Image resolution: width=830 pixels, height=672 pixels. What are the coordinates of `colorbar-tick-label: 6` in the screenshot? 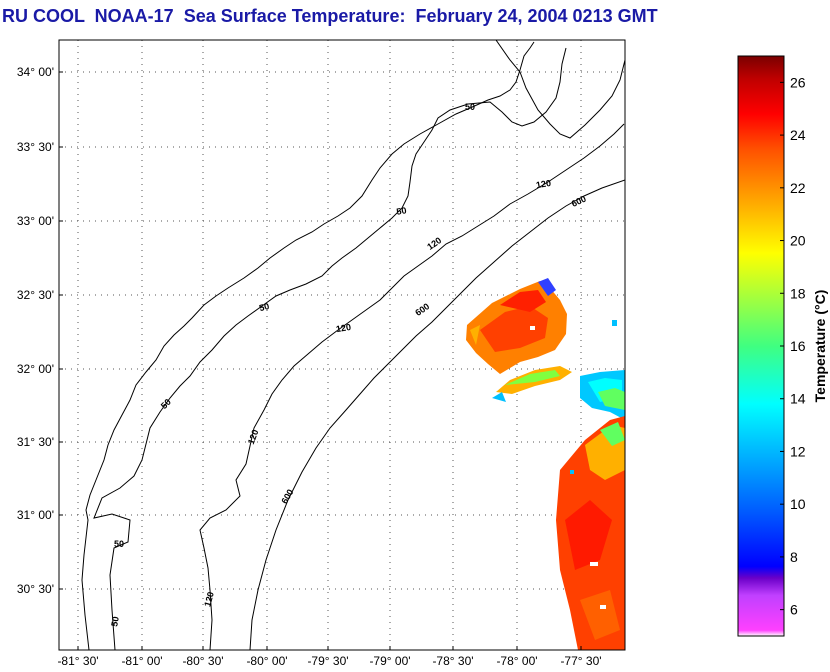 It's located at (794, 610).